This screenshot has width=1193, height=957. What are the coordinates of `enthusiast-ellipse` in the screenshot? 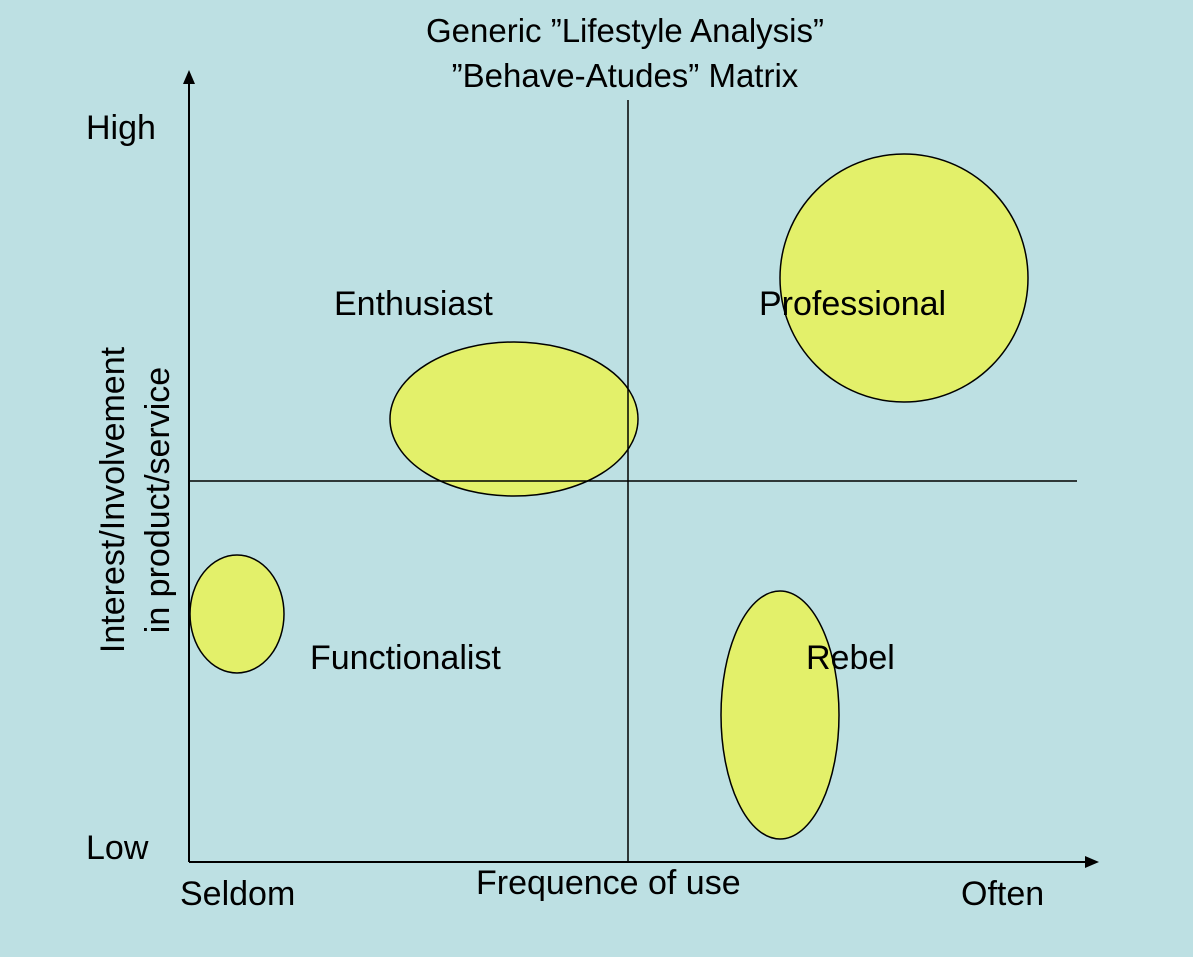 It's located at (514, 419).